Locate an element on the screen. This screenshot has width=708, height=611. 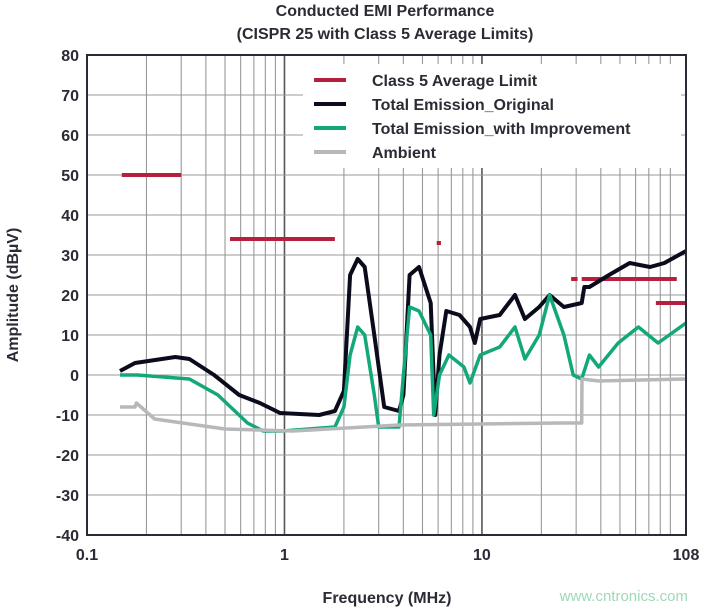
legend-label: Total Emission_Original is located at coordinates (463, 105).